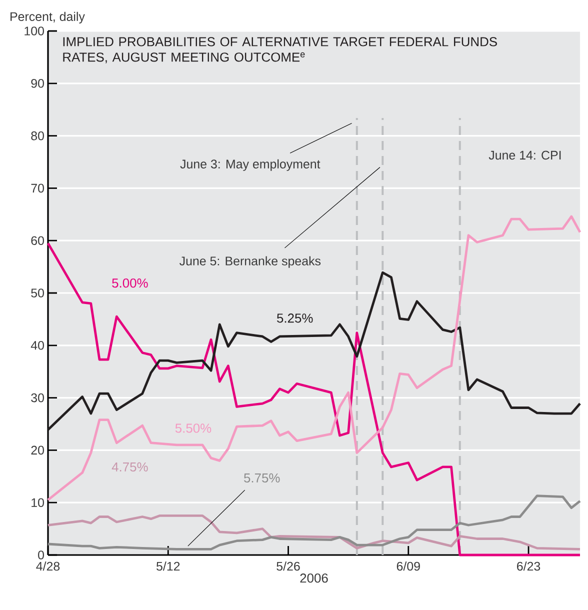  I want to click on x-tick-label: 5/26, so click(288, 566).